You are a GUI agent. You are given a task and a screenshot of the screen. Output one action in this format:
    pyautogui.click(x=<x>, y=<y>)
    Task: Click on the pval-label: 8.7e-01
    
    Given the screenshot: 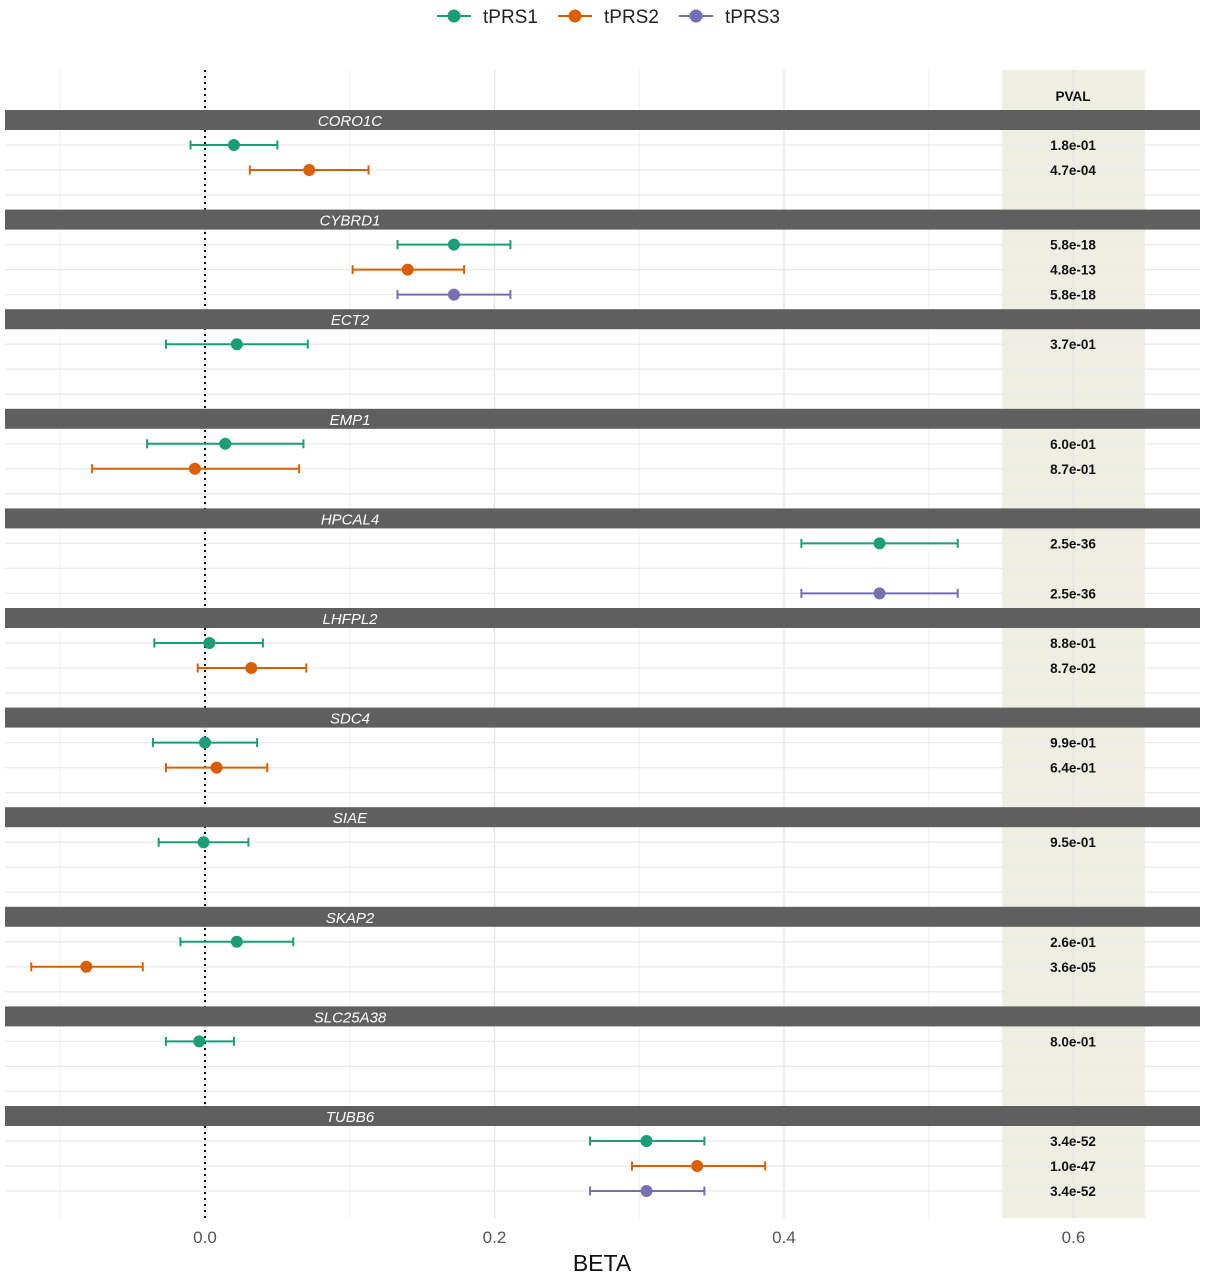 What is the action you would take?
    pyautogui.click(x=1073, y=469)
    